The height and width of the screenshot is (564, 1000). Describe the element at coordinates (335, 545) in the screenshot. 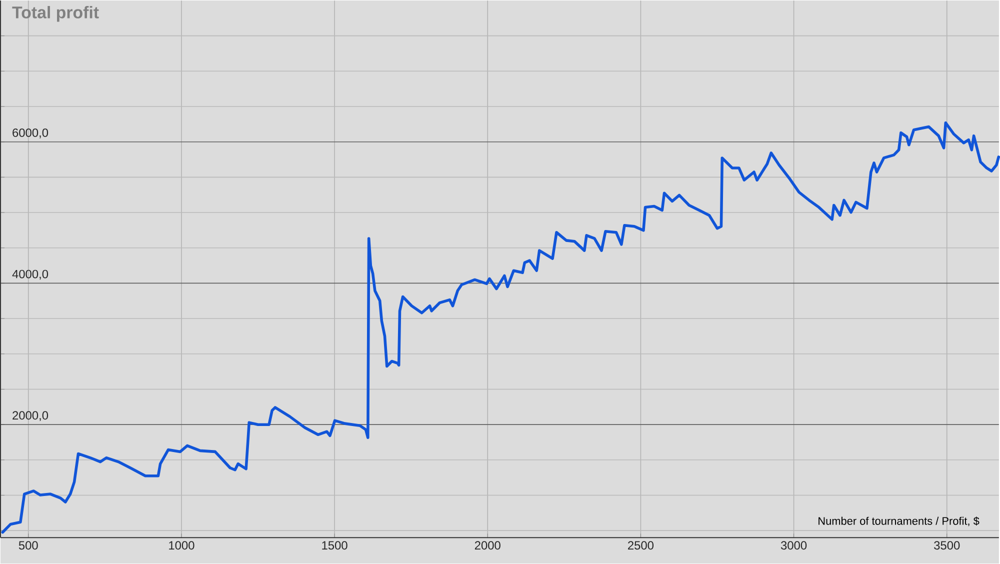

I see `x-tick-label: 1500` at that location.